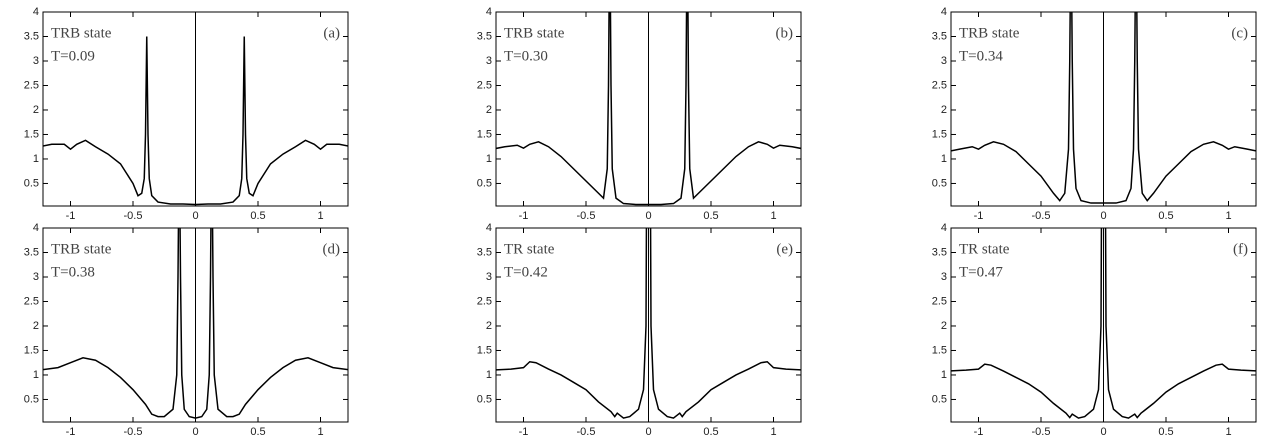  Describe the element at coordinates (526, 56) in the screenshot. I see `annotation: T=0.30` at that location.